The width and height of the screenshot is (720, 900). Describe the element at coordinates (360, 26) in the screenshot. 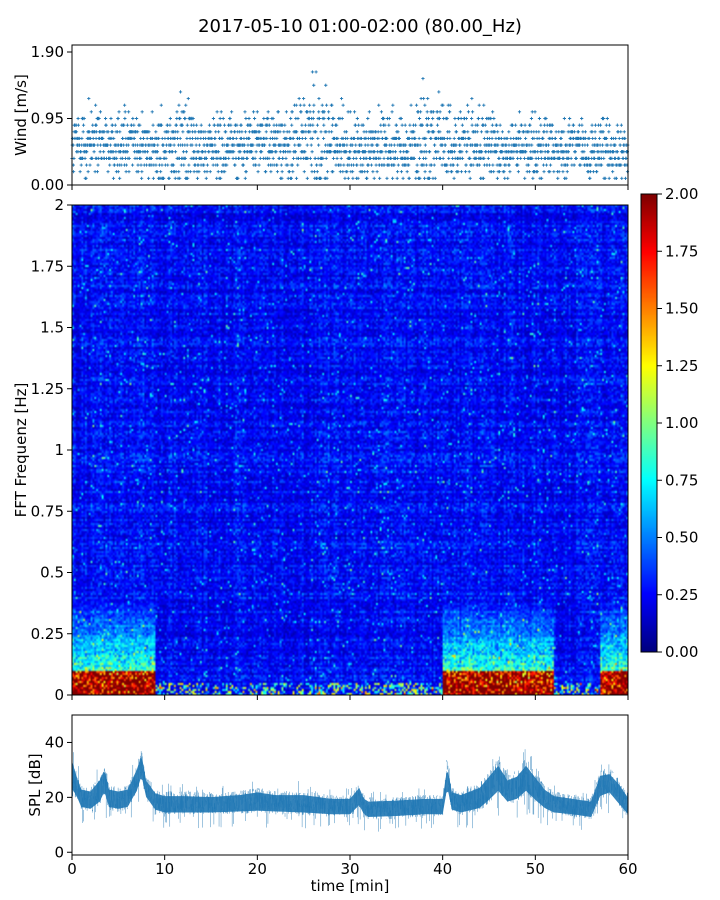

I see `figure-title: 2017-05-10 01:00-02:00 (80.00_Hz)` at that location.